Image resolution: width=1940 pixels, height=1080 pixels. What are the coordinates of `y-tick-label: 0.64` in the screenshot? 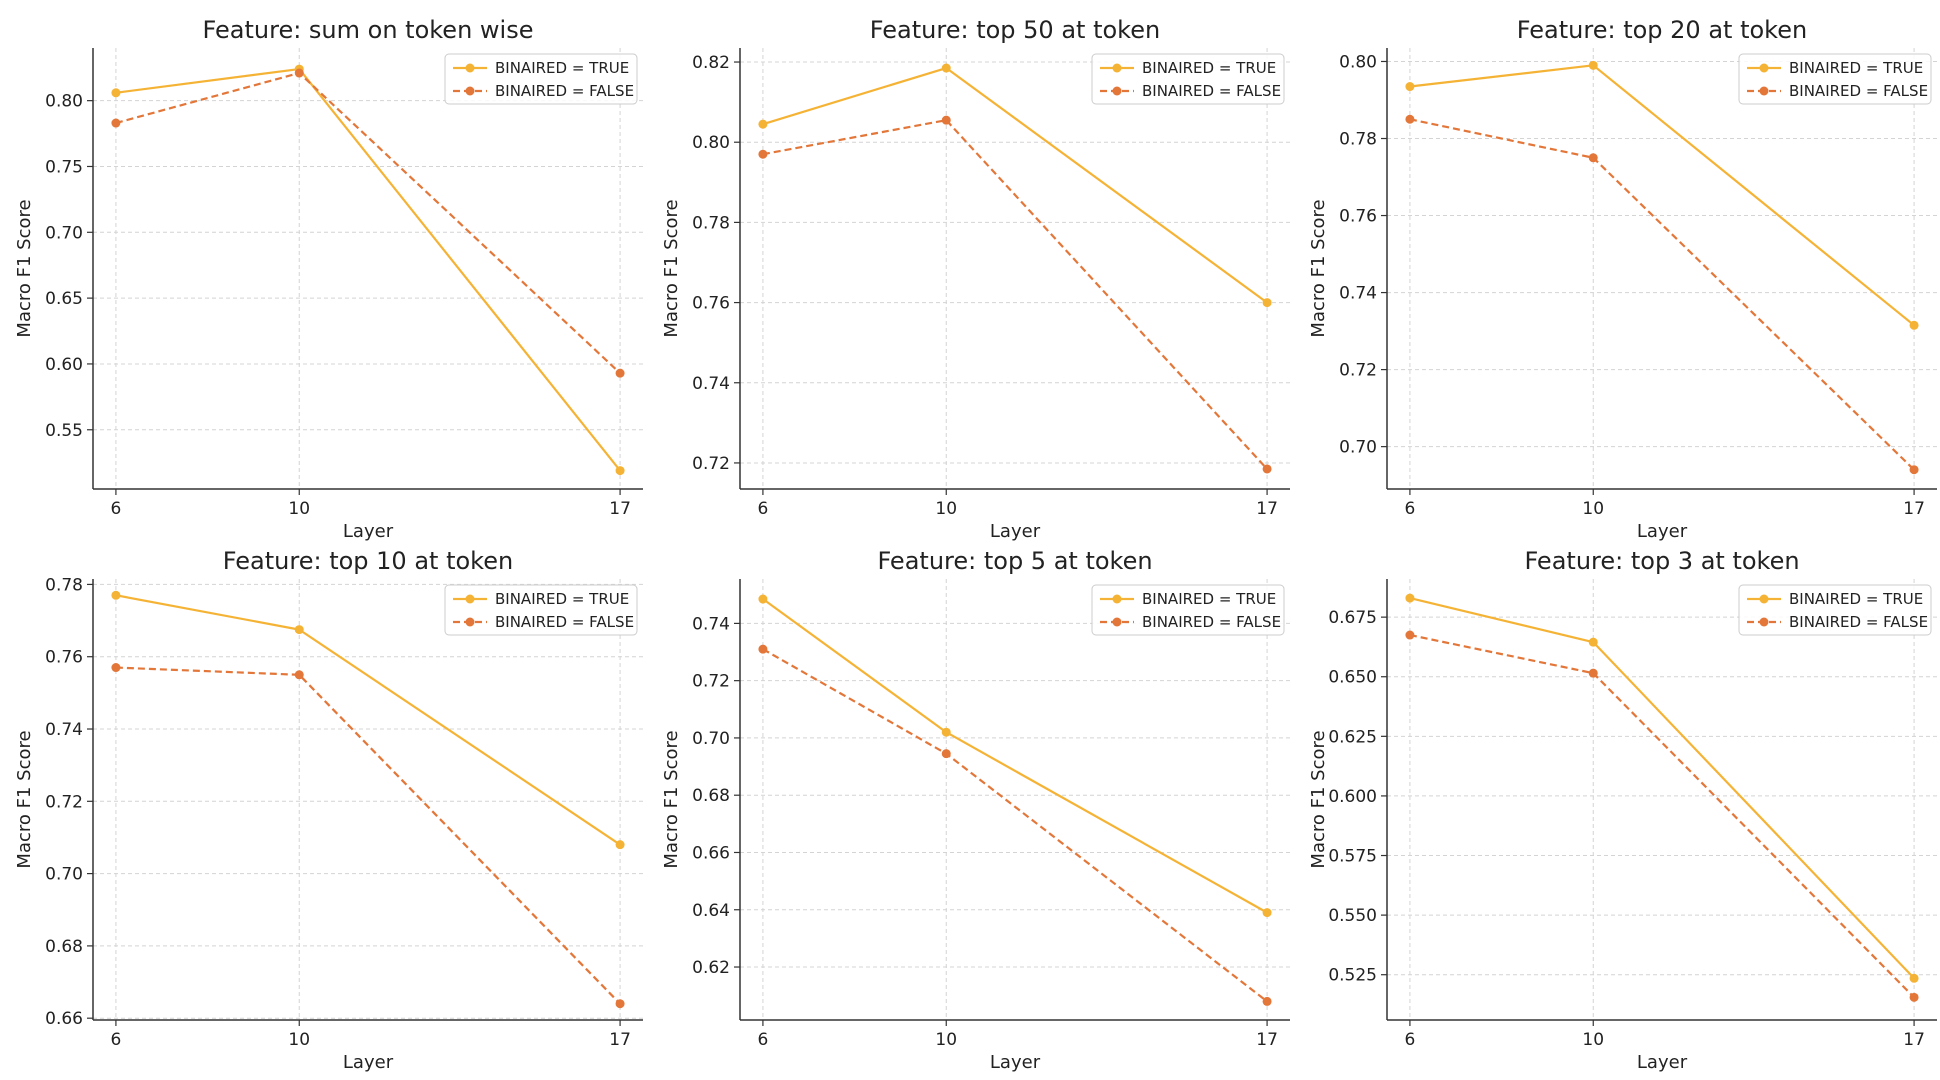 It's located at (711, 911).